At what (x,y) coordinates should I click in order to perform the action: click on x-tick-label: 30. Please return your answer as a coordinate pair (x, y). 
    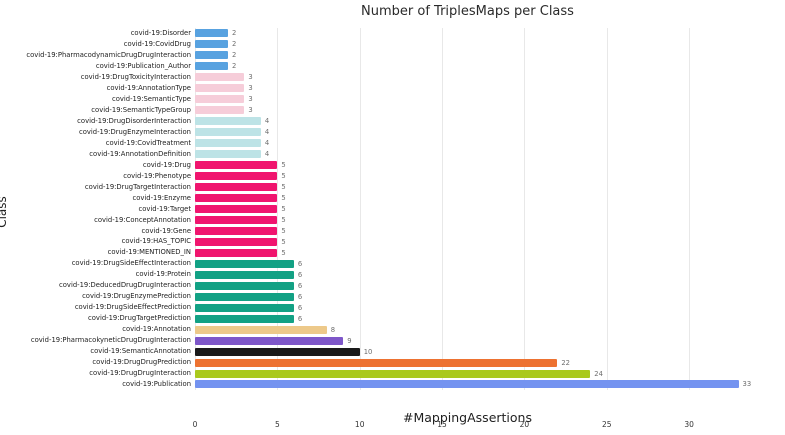
    Looking at the image, I should click on (689, 424).